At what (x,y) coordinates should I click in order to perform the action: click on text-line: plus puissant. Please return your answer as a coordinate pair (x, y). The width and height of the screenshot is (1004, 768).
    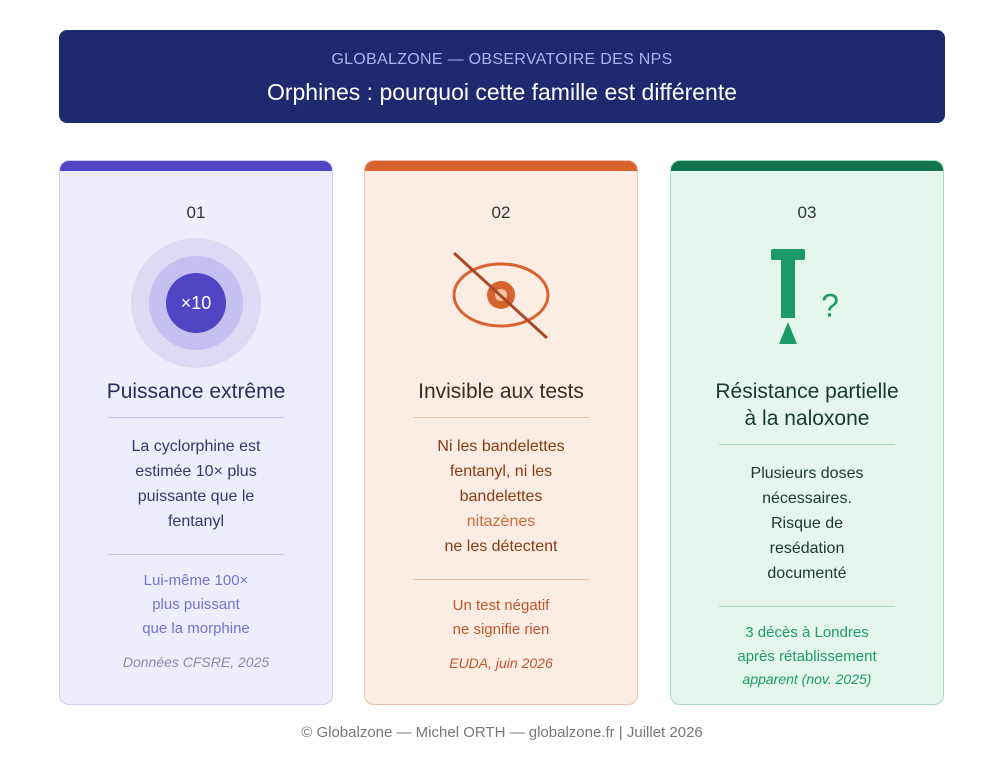
    Looking at the image, I should click on (196, 604).